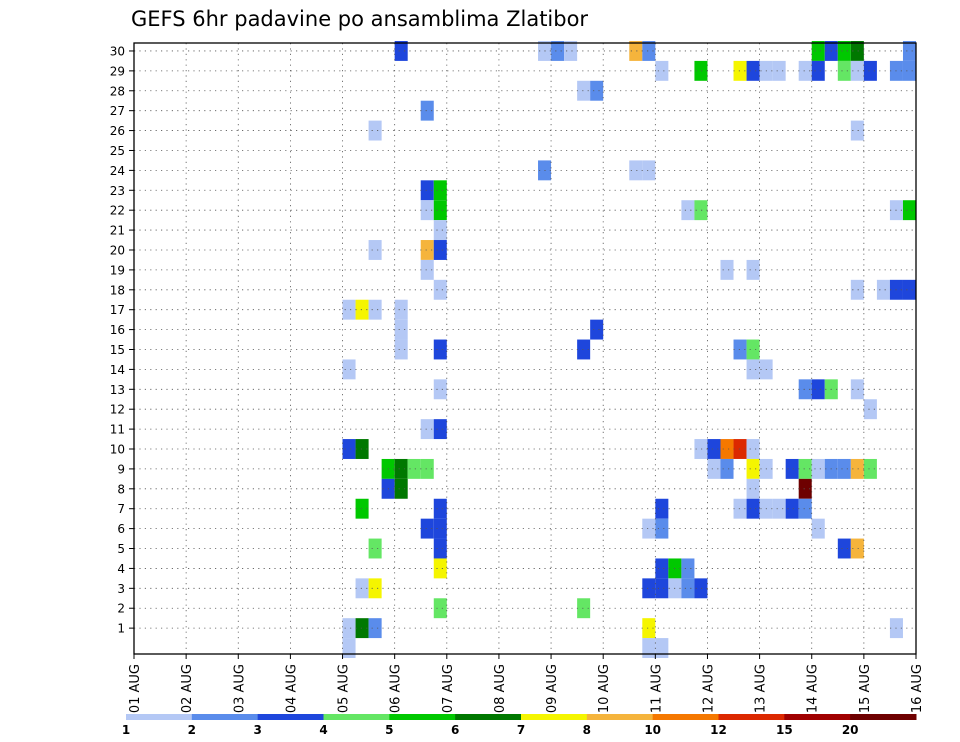  Describe the element at coordinates (850, 730) in the screenshot. I see `colorbar-label: 20` at that location.